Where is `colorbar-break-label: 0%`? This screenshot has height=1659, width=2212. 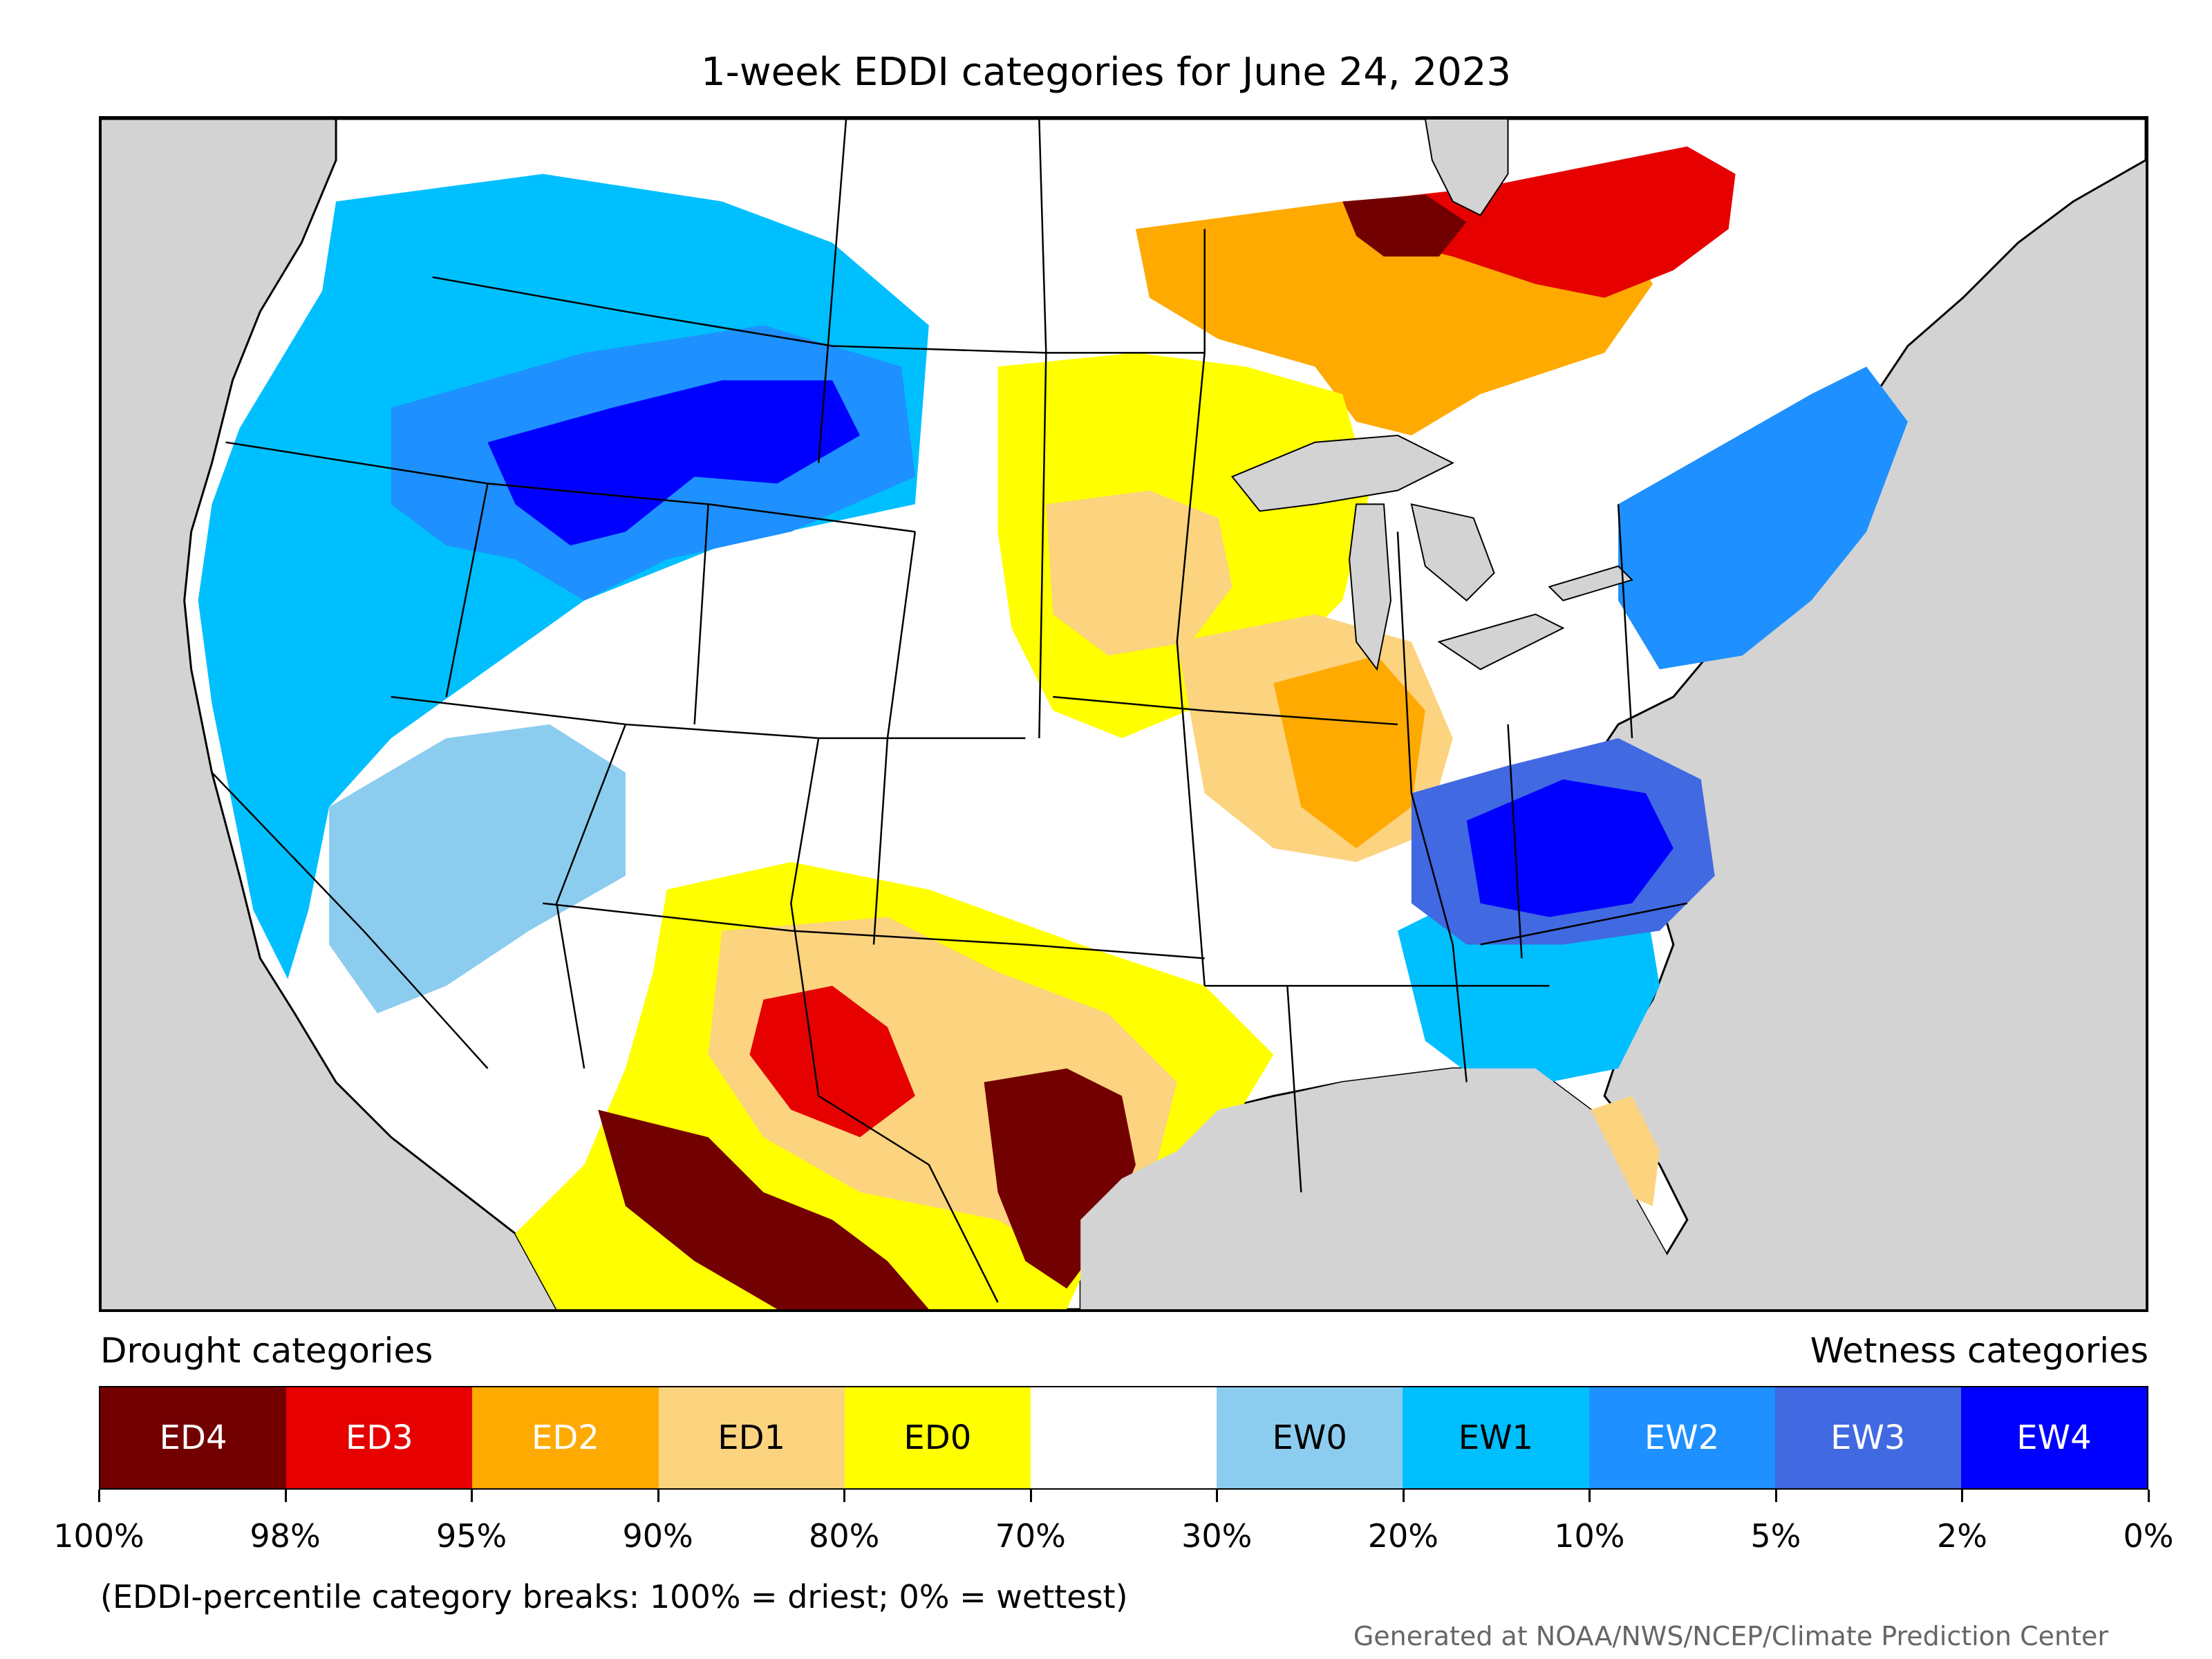 colorbar-break-label: 0% is located at coordinates (2149, 1536).